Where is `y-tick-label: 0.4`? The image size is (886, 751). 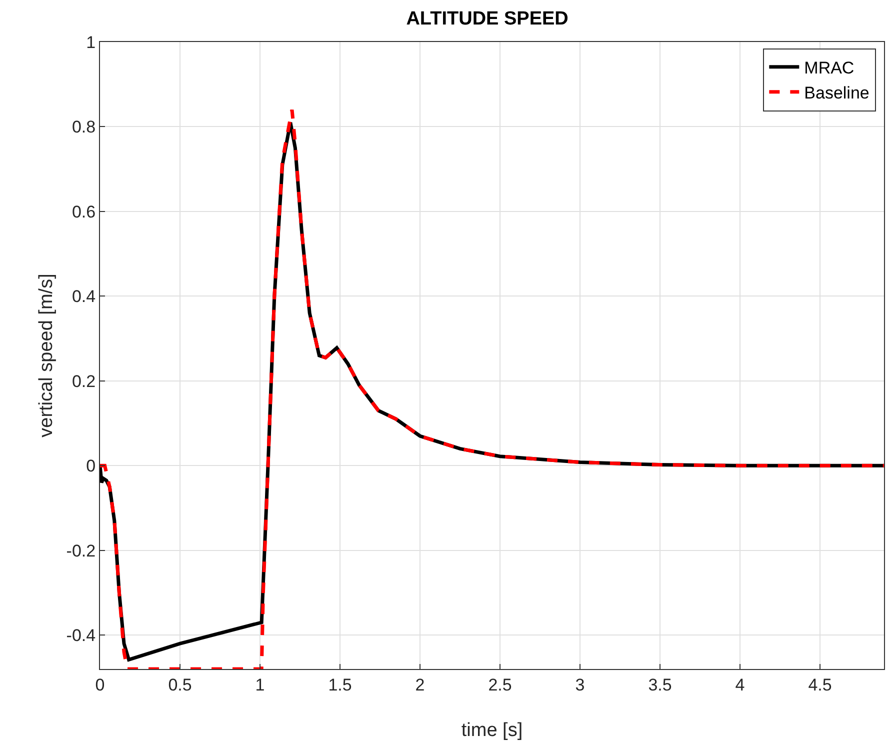 y-tick-label: 0.4 is located at coordinates (84, 296).